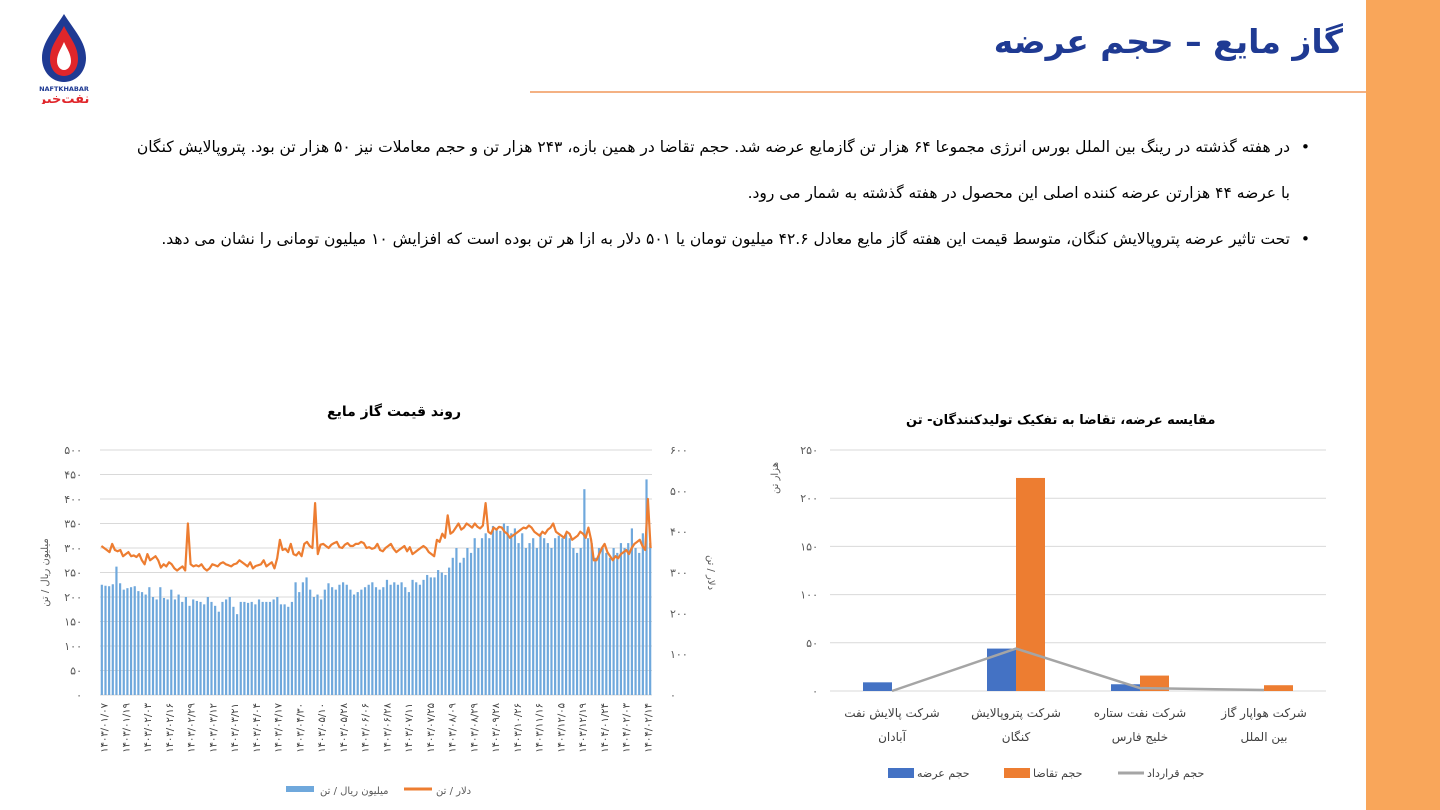  I want to click on x-tick-label: ۱۴۰۳/۰۴/۰۴, so click(257, 728).